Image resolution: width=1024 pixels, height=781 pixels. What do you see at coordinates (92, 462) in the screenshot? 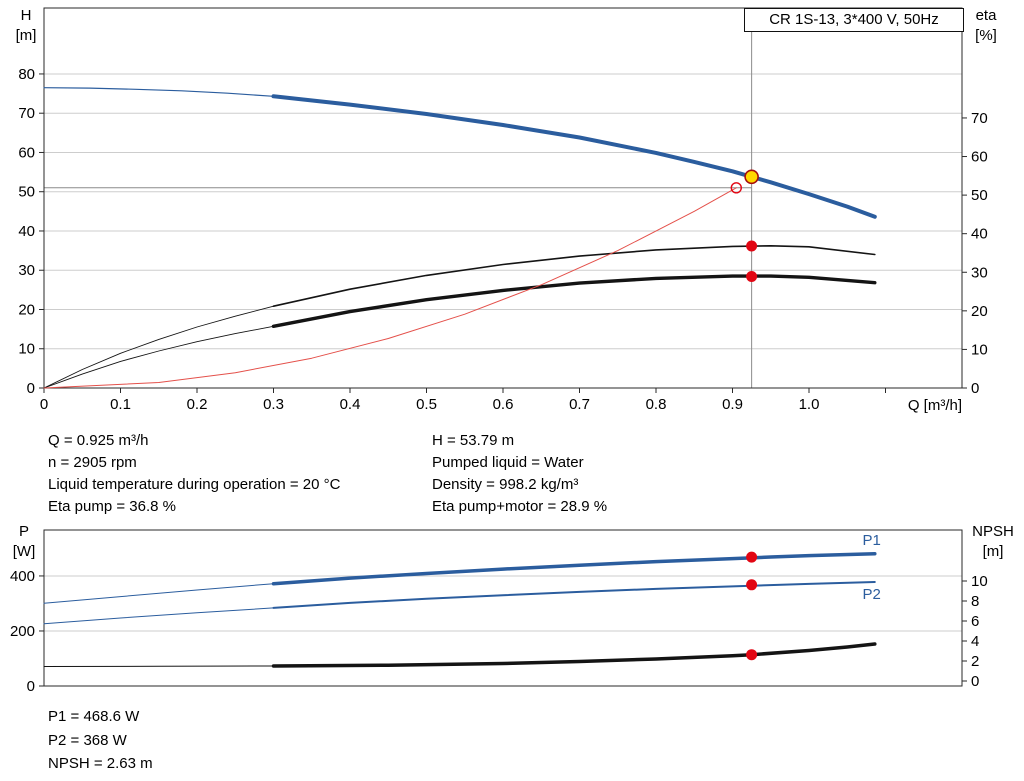
I see `info-speed: n = 2905 rpm` at bounding box center [92, 462].